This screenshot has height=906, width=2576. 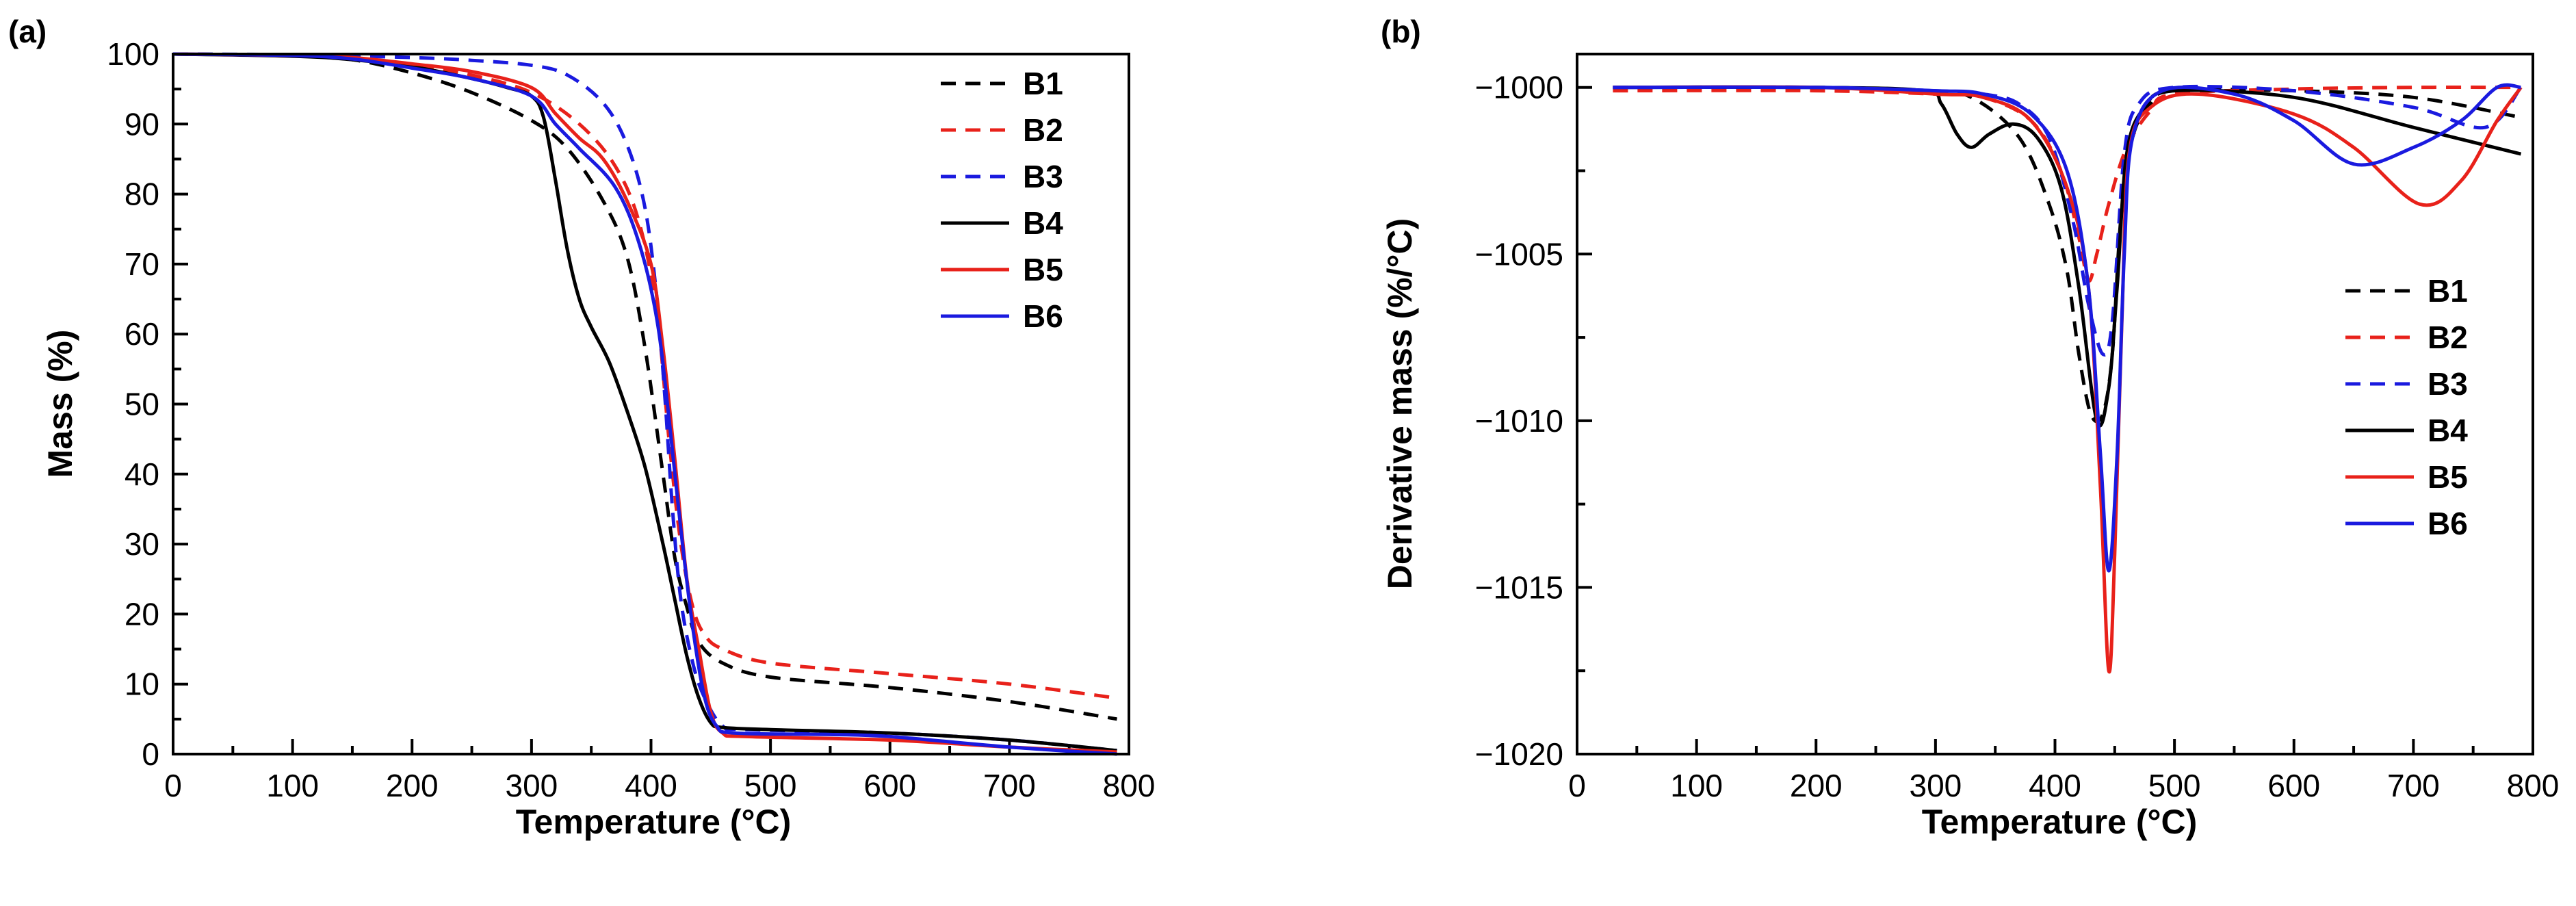 I want to click on b-y-tick-label: −1020, so click(x=1519, y=754).